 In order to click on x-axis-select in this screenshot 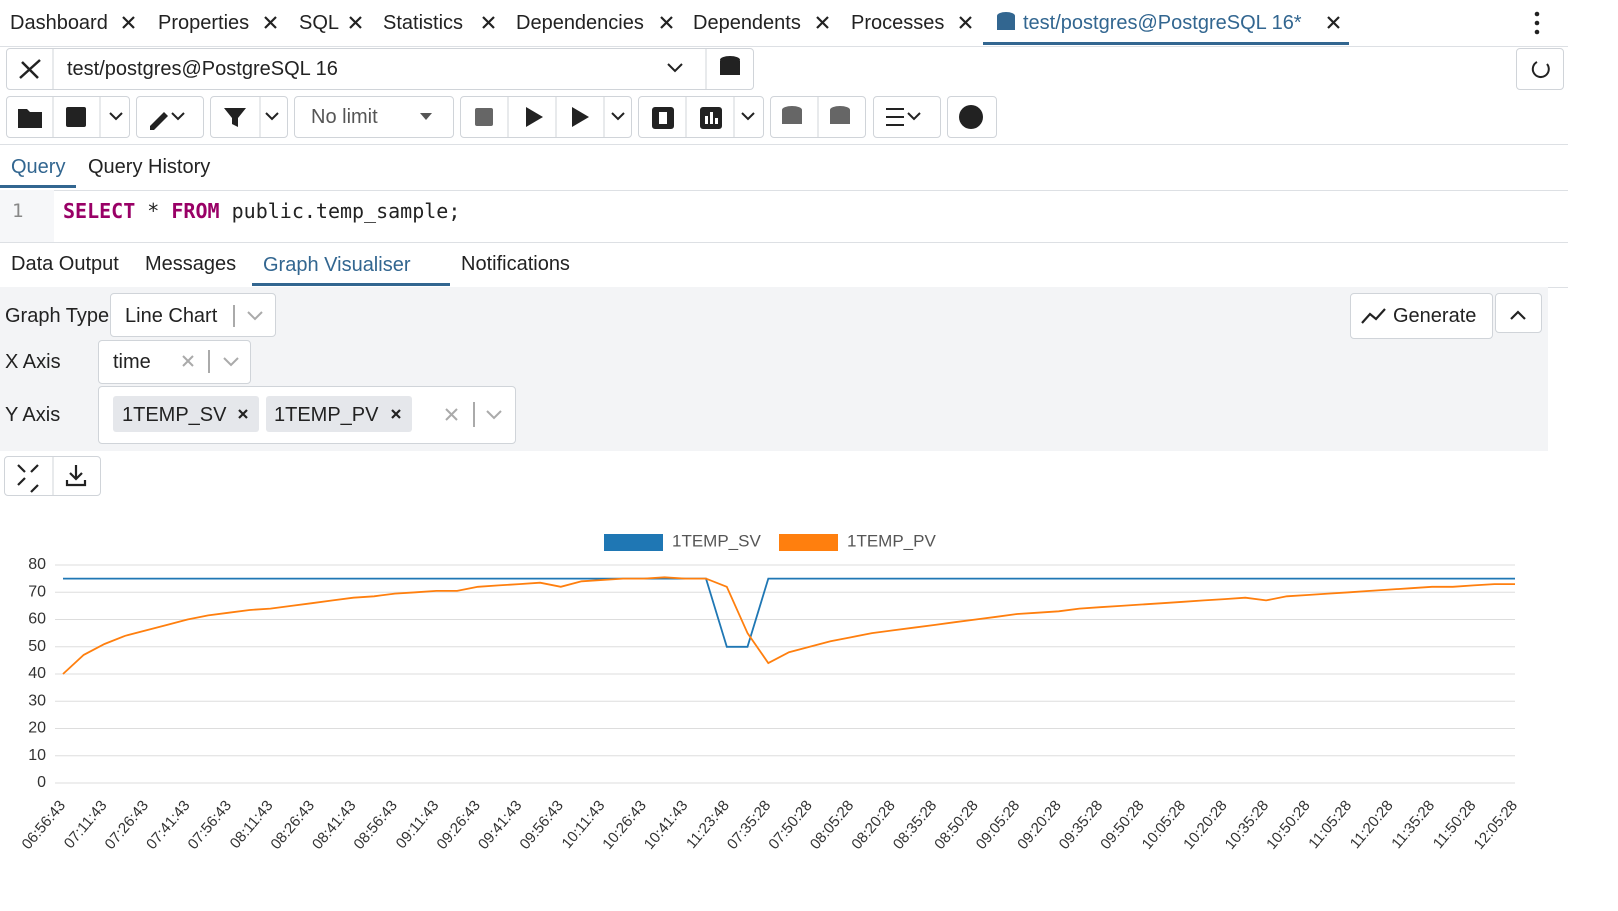, I will do `click(174, 362)`.